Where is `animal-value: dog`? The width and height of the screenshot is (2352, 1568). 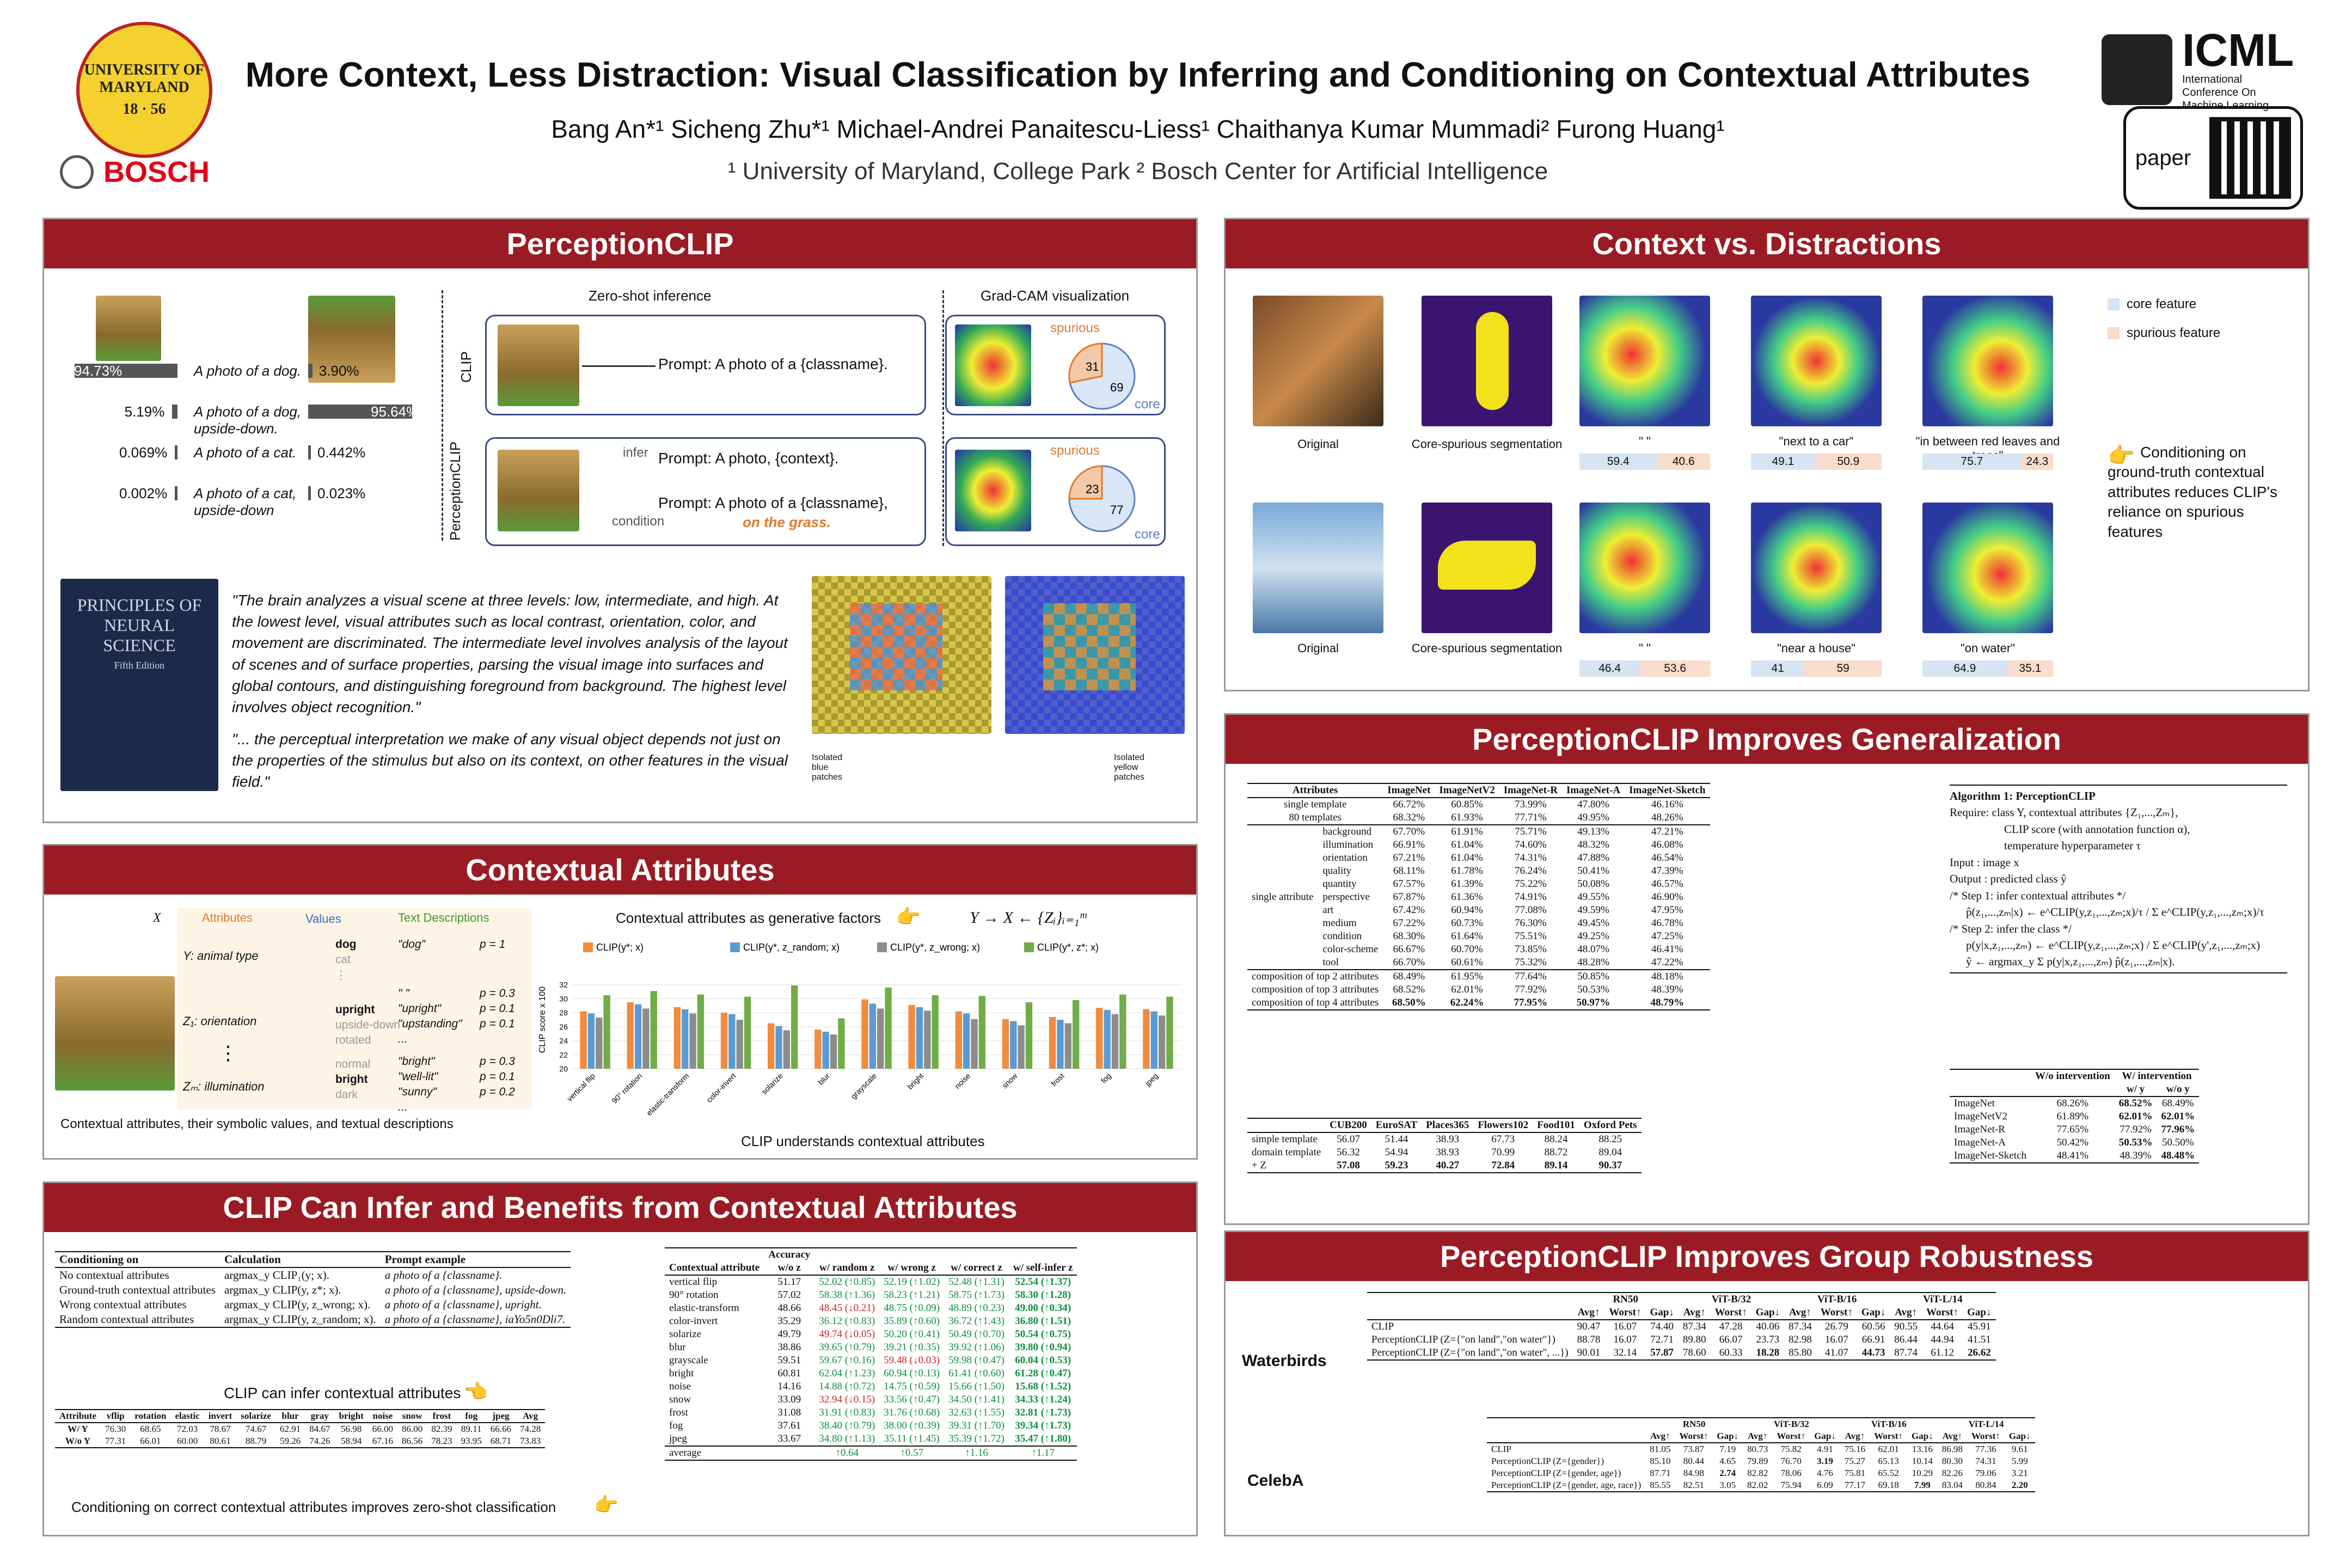 animal-value: dog is located at coordinates (346, 944).